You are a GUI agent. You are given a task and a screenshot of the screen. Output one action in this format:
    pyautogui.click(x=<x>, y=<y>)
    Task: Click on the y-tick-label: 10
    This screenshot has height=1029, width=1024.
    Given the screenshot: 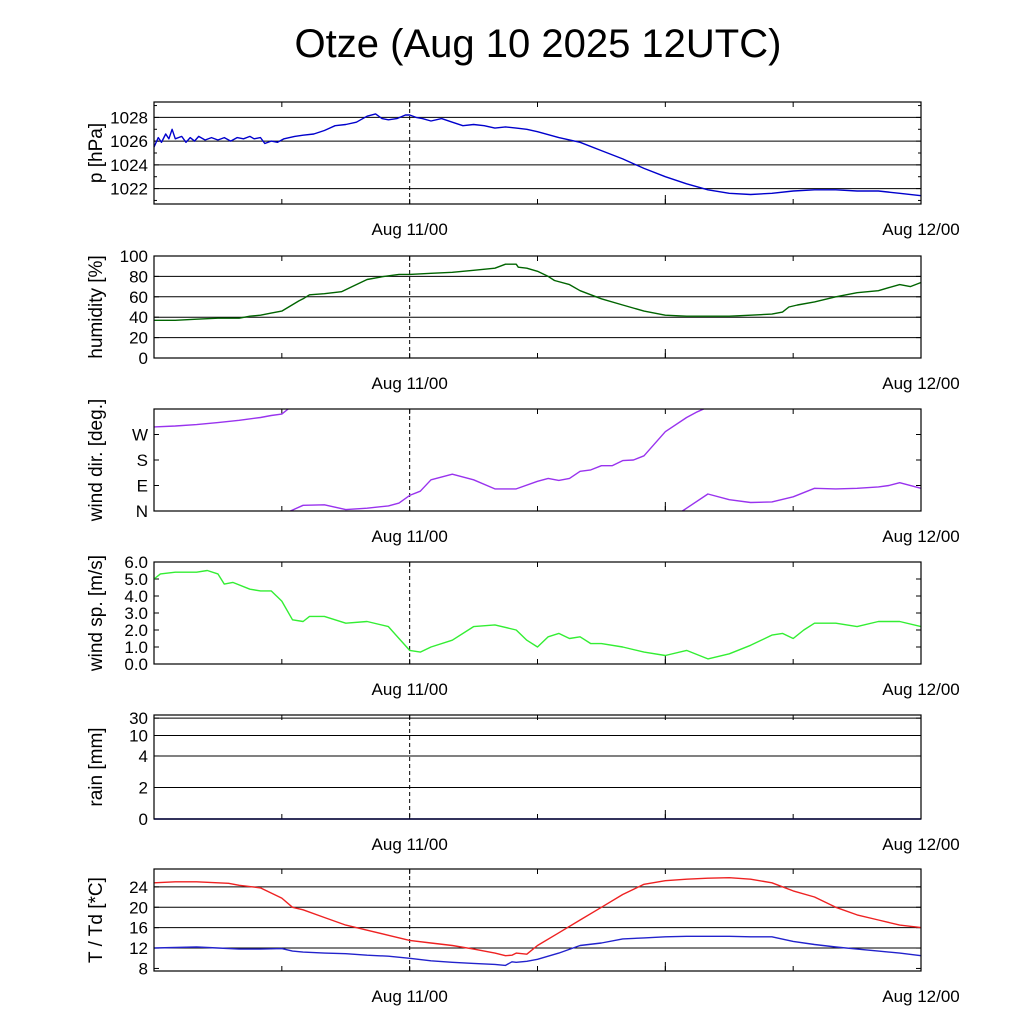 What is the action you would take?
    pyautogui.click(x=138, y=735)
    